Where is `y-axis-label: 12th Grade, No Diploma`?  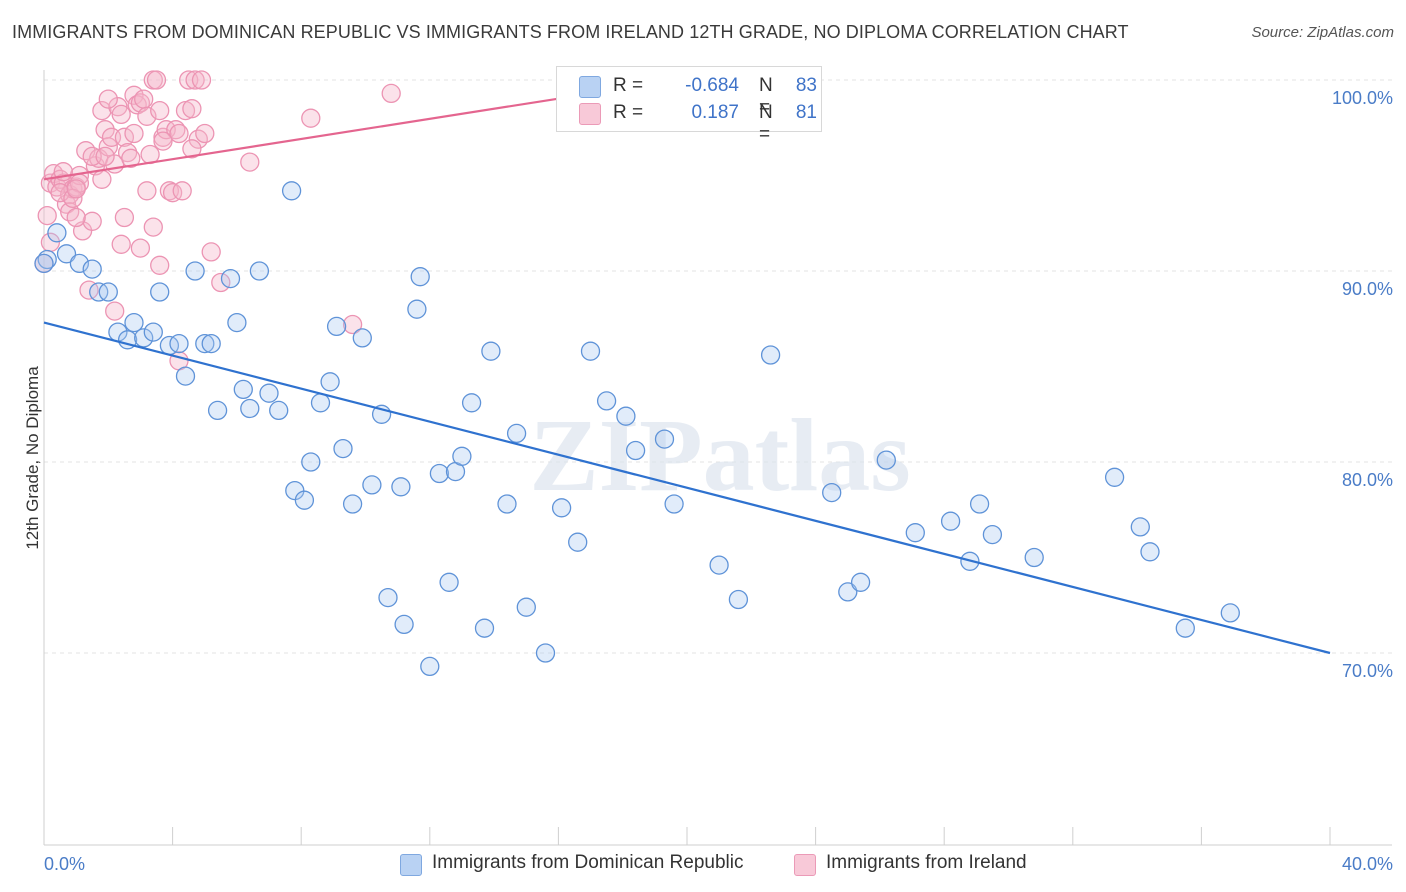
y-axis-label: 12th Grade, No Diploma is located at coordinates (32, 458).